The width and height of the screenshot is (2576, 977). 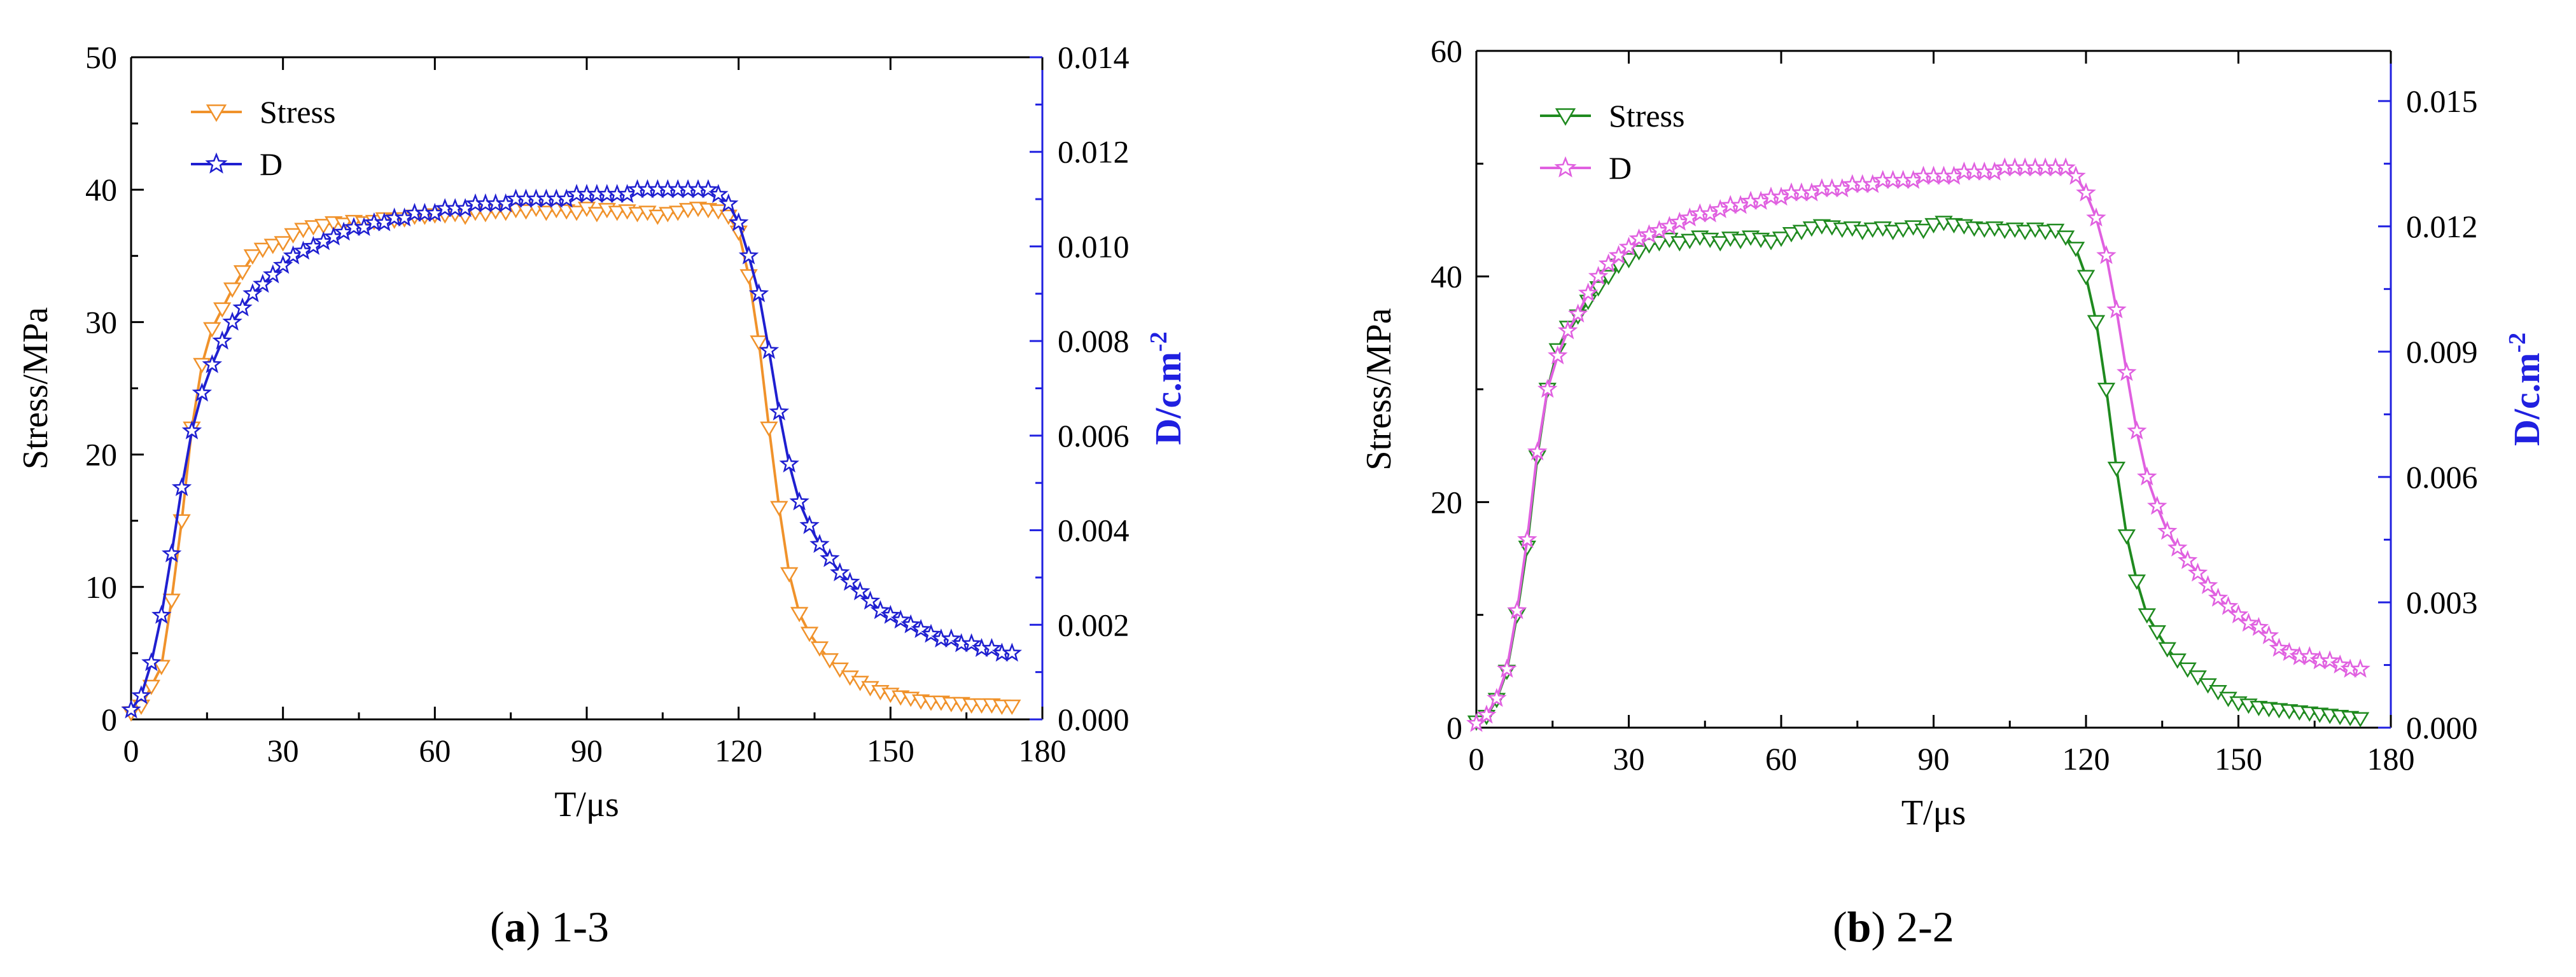 I want to click on caption-a-letter: a, so click(x=515, y=927).